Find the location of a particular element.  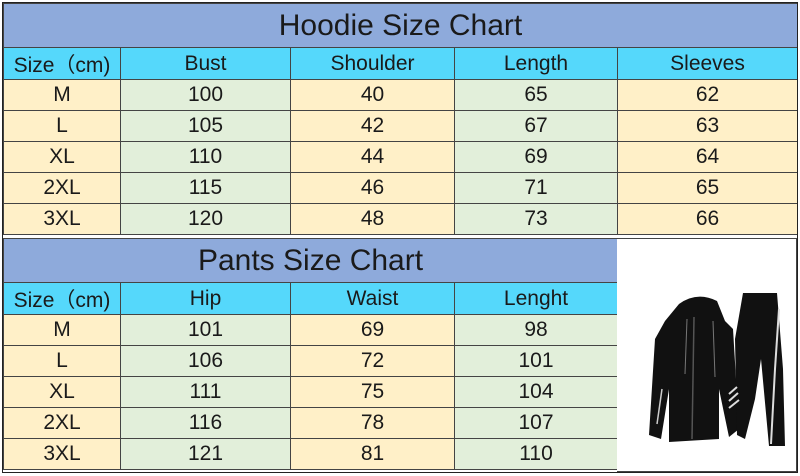

value-cell: 63 is located at coordinates (707, 126).